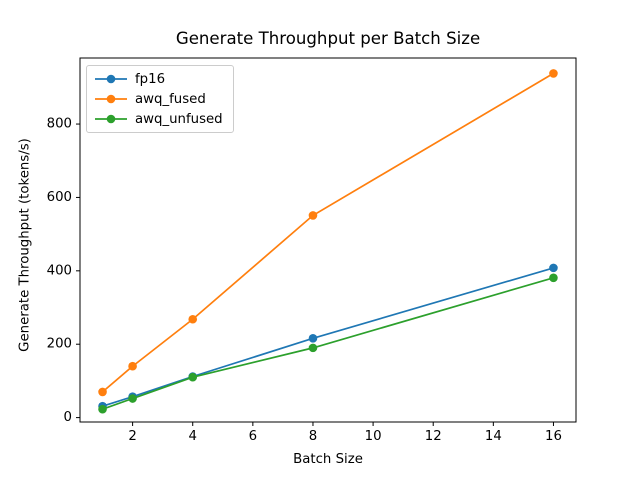  I want to click on x-axis-label: Batch Size, so click(328, 459).